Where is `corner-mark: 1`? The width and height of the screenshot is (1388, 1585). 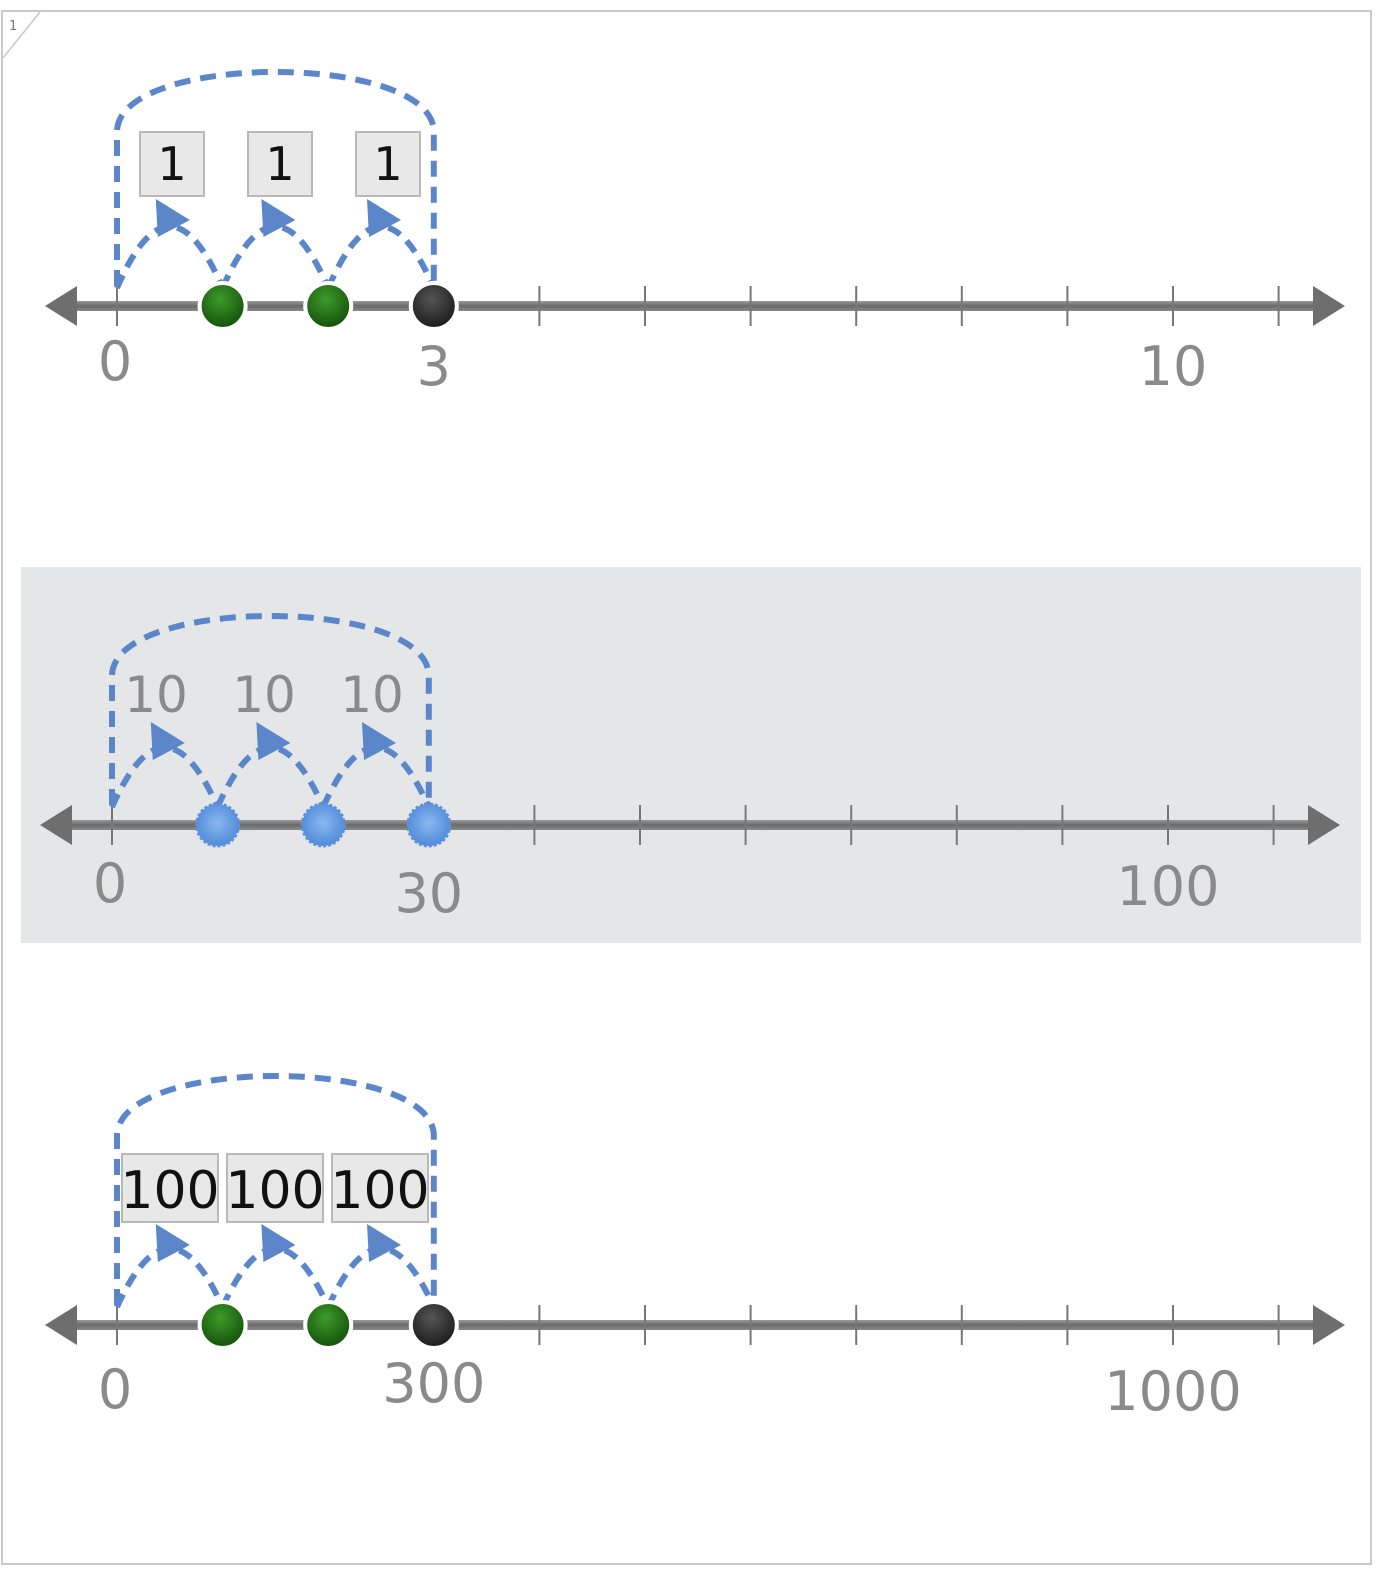 corner-mark: 1 is located at coordinates (13, 26).